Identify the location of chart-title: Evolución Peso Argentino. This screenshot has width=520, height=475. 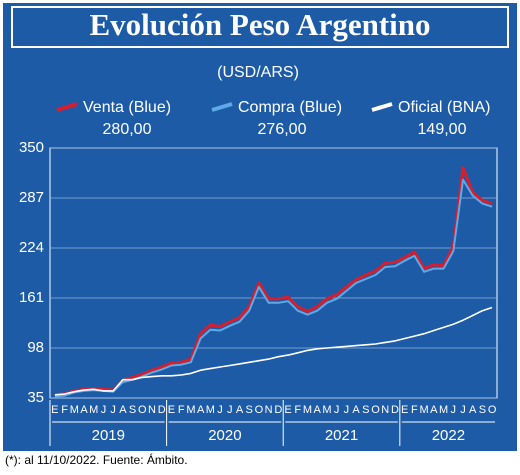
(259, 24).